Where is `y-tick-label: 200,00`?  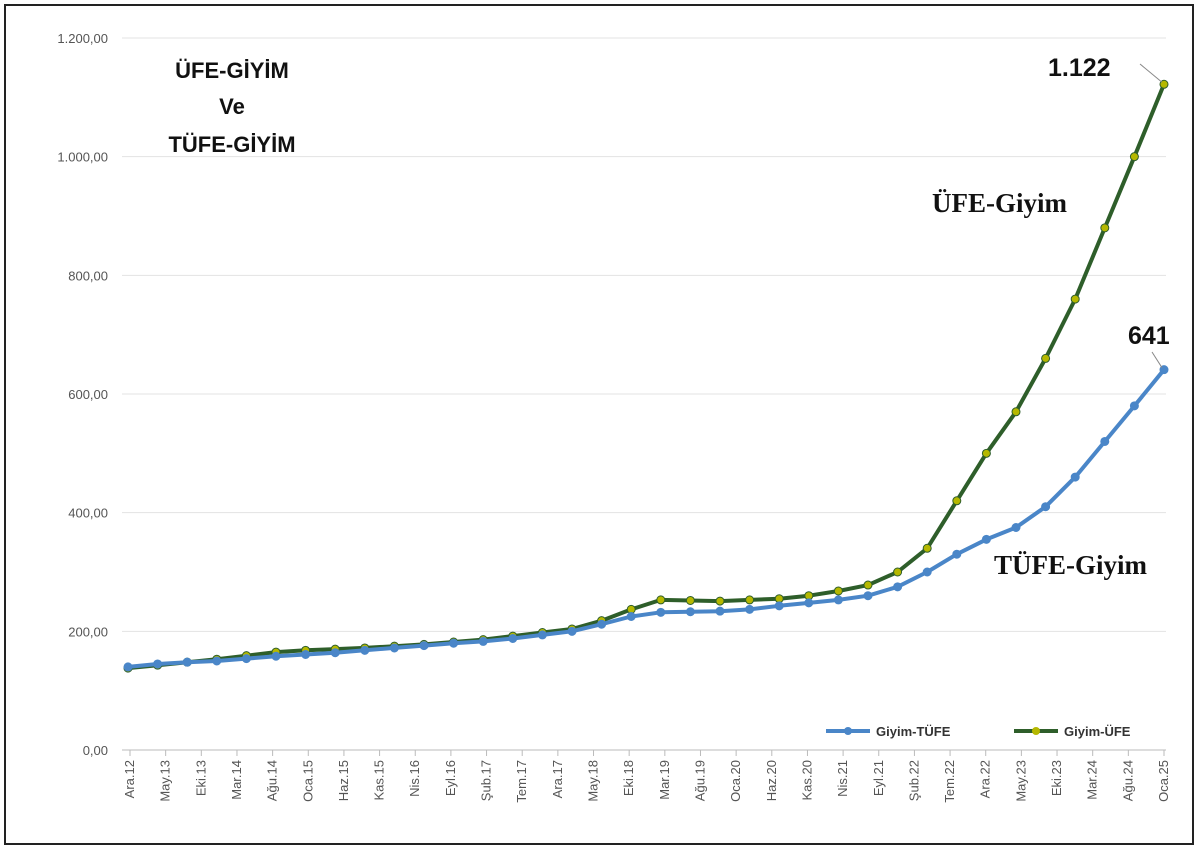
y-tick-label: 200,00 is located at coordinates (88, 631).